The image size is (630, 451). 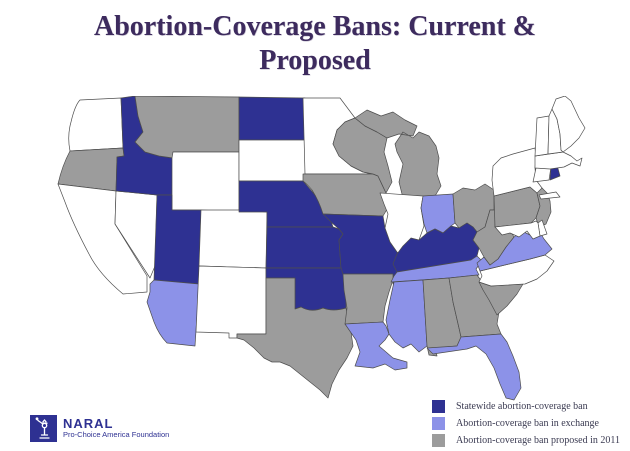 What do you see at coordinates (542, 136) in the screenshot?
I see `state-vt: Vermont` at bounding box center [542, 136].